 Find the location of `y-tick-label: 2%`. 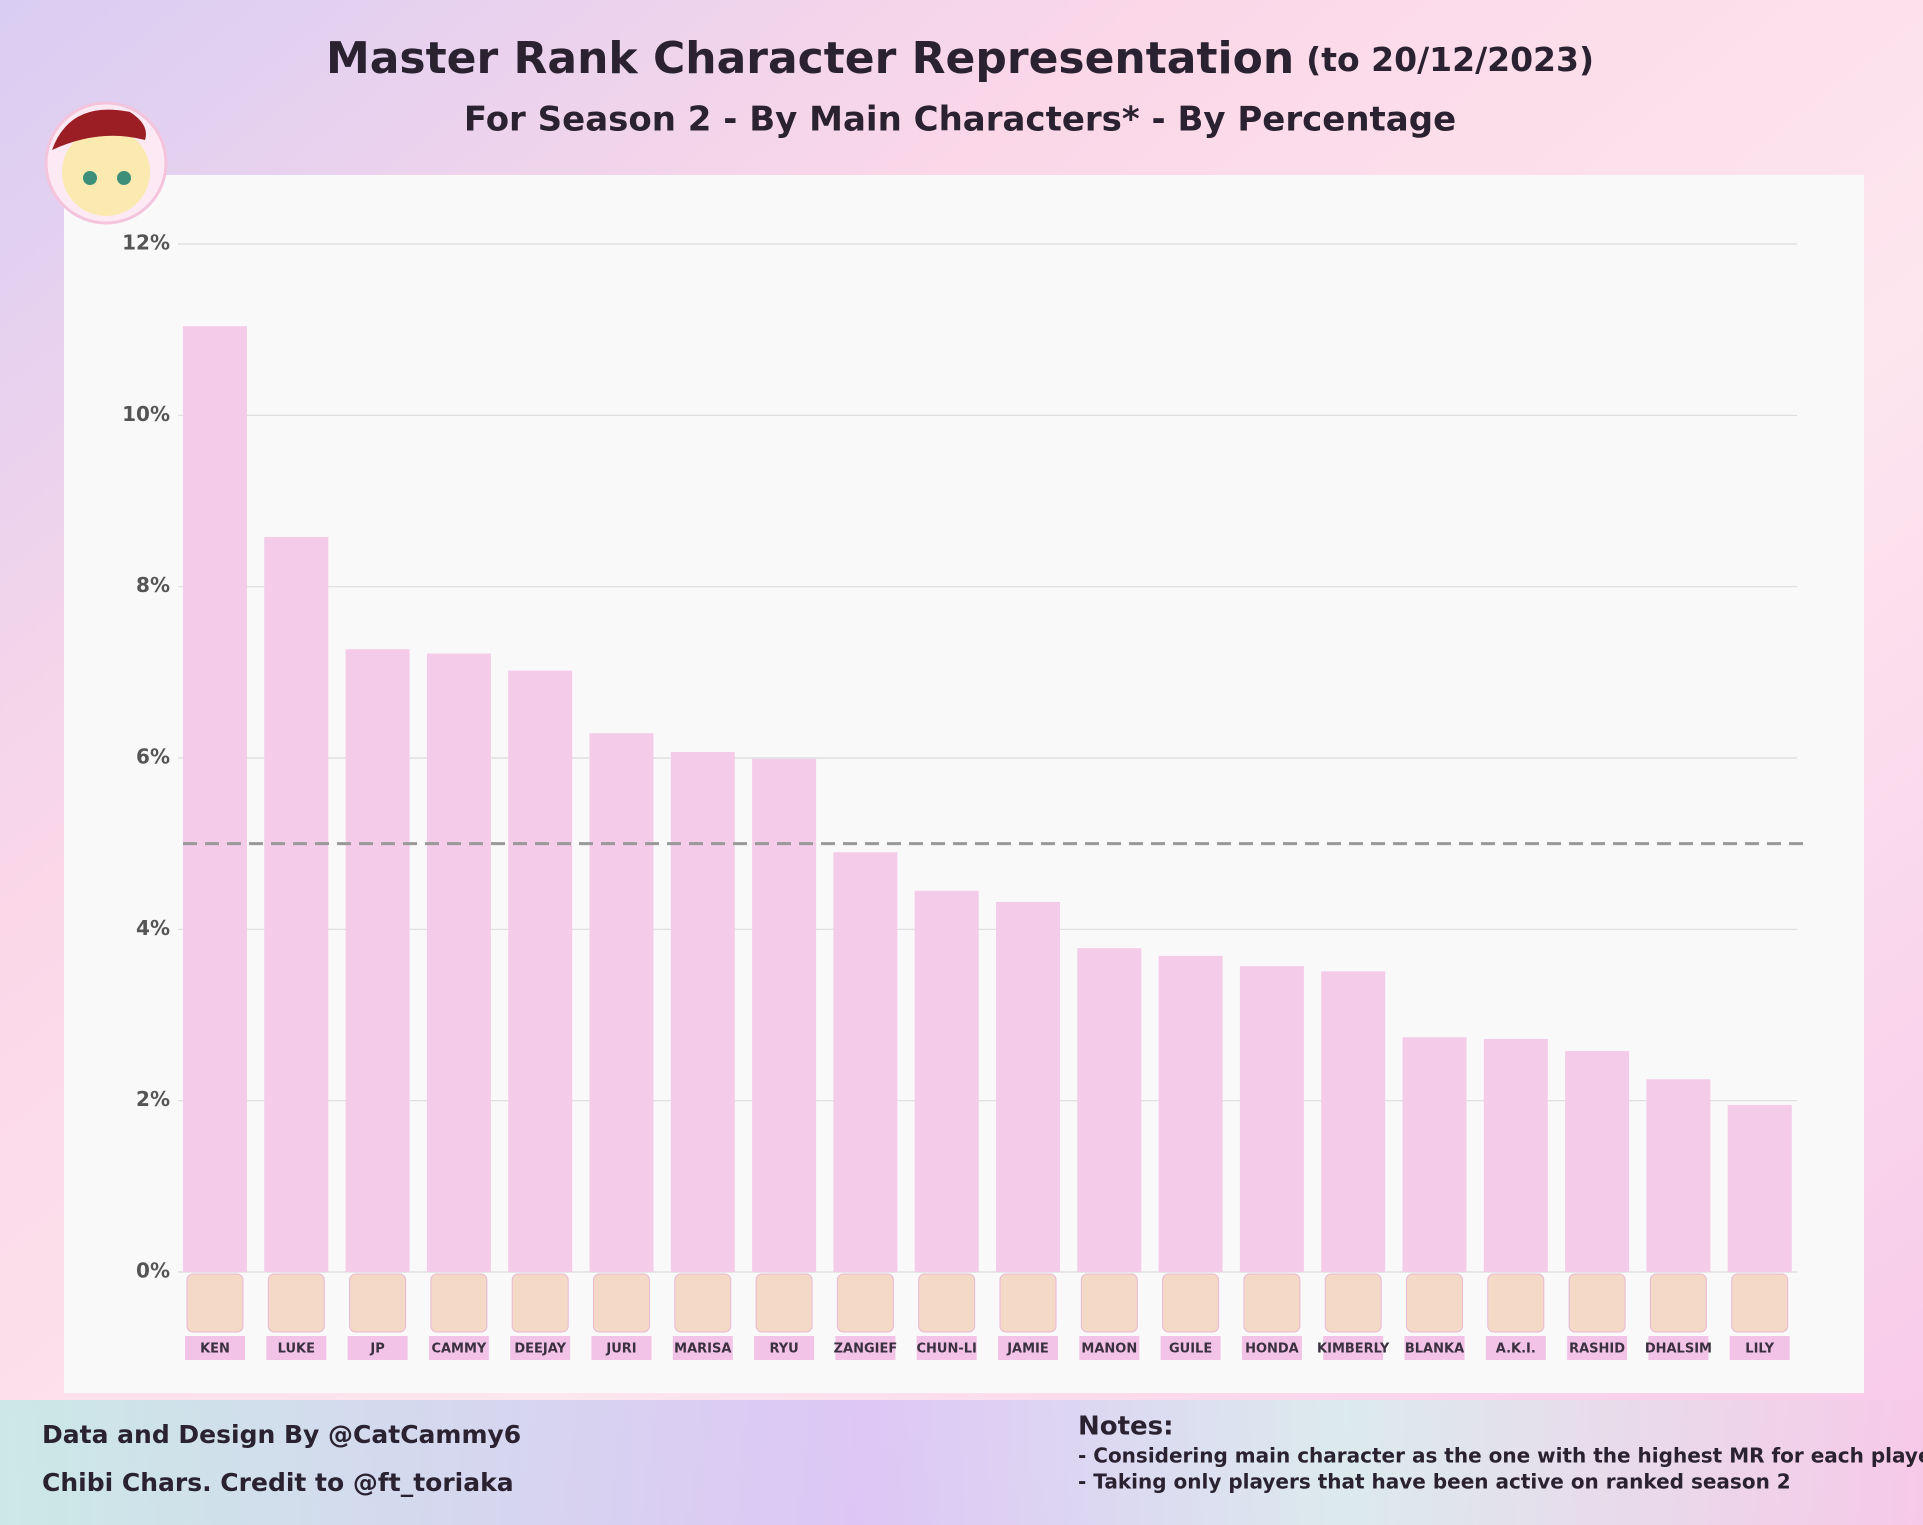

y-tick-label: 2% is located at coordinates (153, 1099).